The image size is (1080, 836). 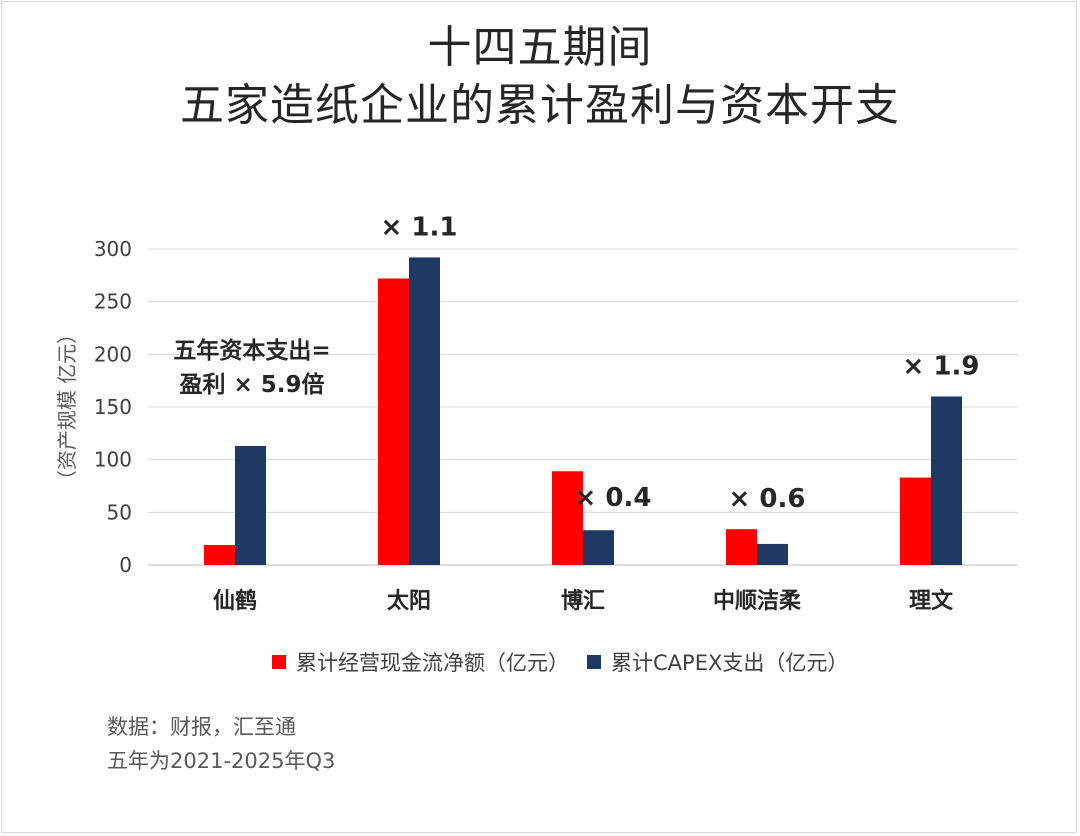 I want to click on y-tick-label: 0, so click(x=125, y=565).